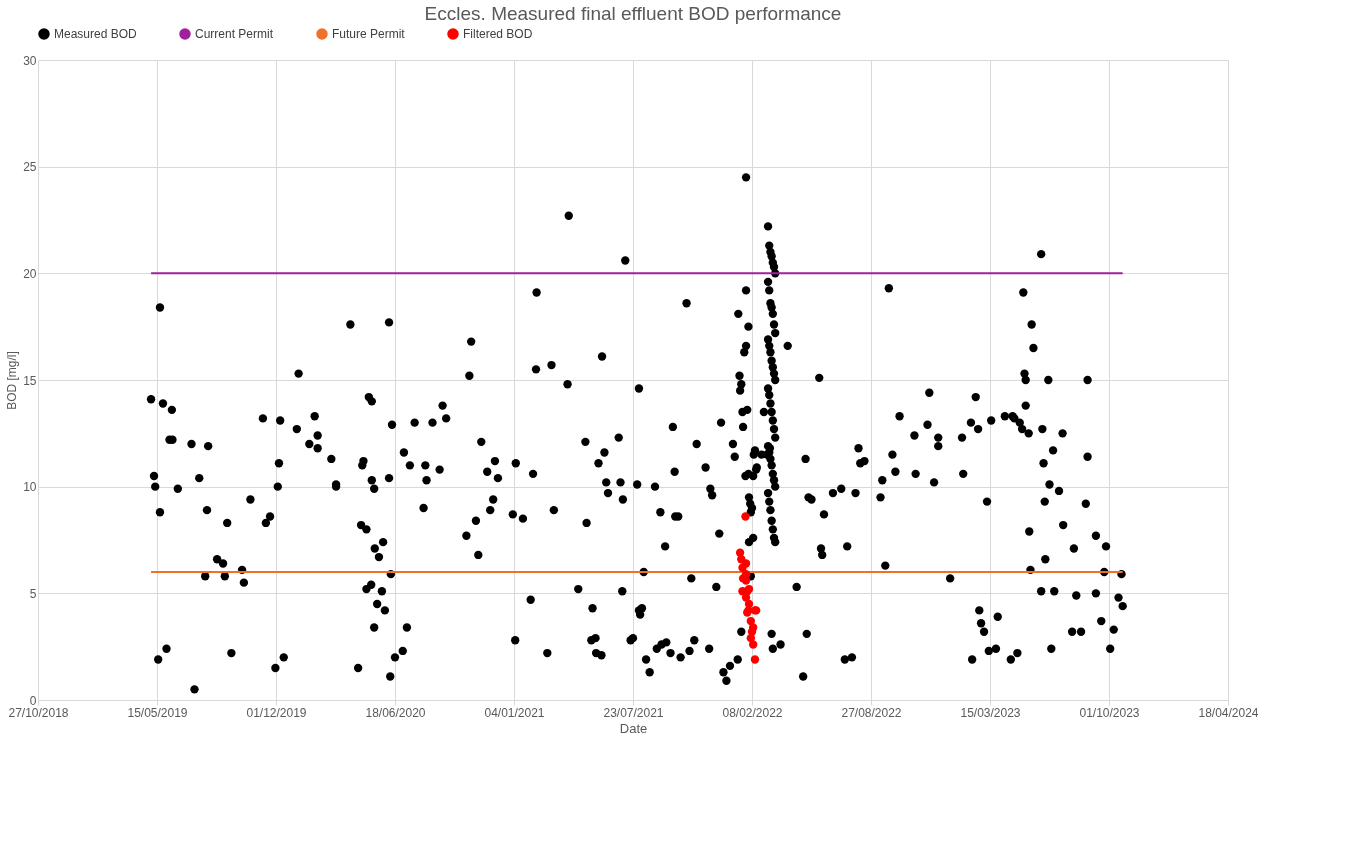  Describe the element at coordinates (30, 487) in the screenshot. I see `y-tick-label: 10` at that location.